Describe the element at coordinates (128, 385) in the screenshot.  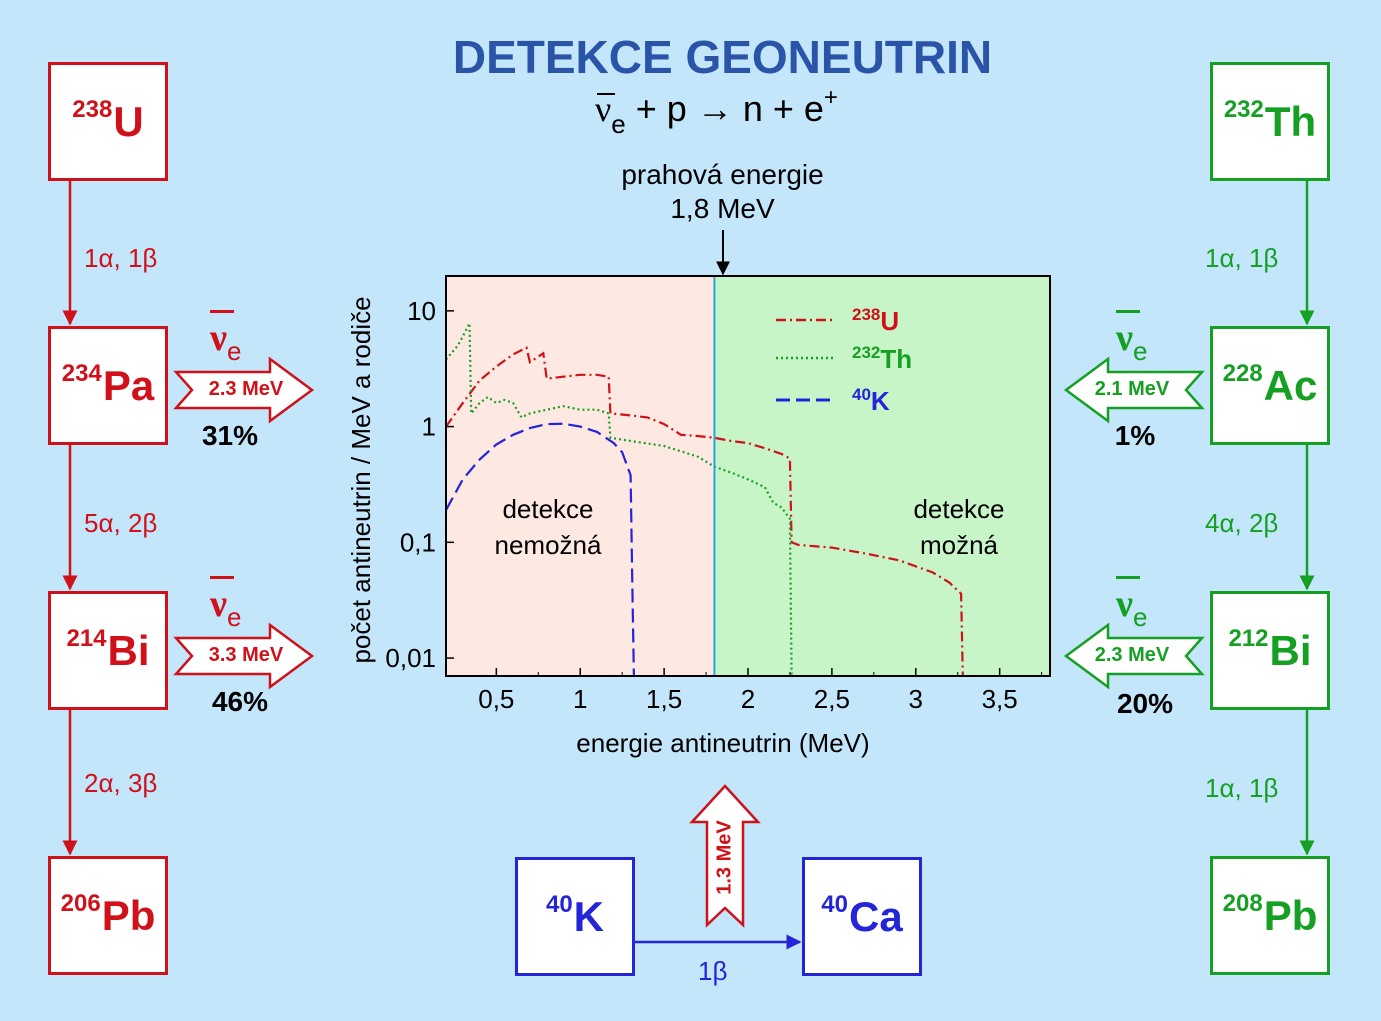
I see `nuclide-symbol: Pa` at that location.